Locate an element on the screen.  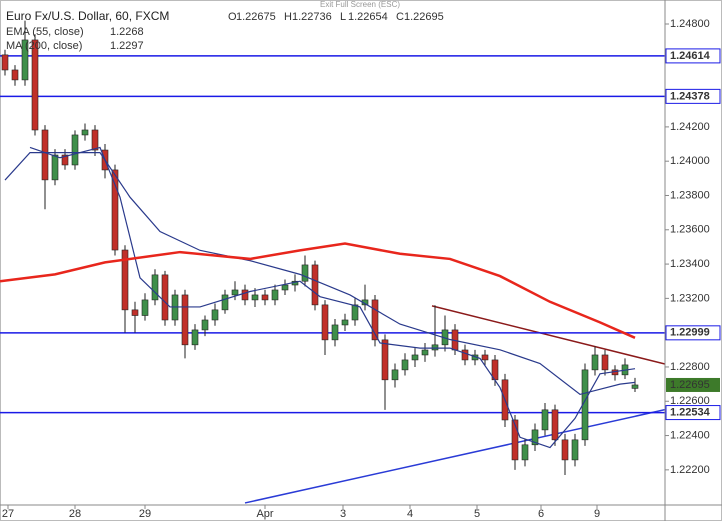
ohlc-value: 1.22695 is located at coordinates (424, 17).